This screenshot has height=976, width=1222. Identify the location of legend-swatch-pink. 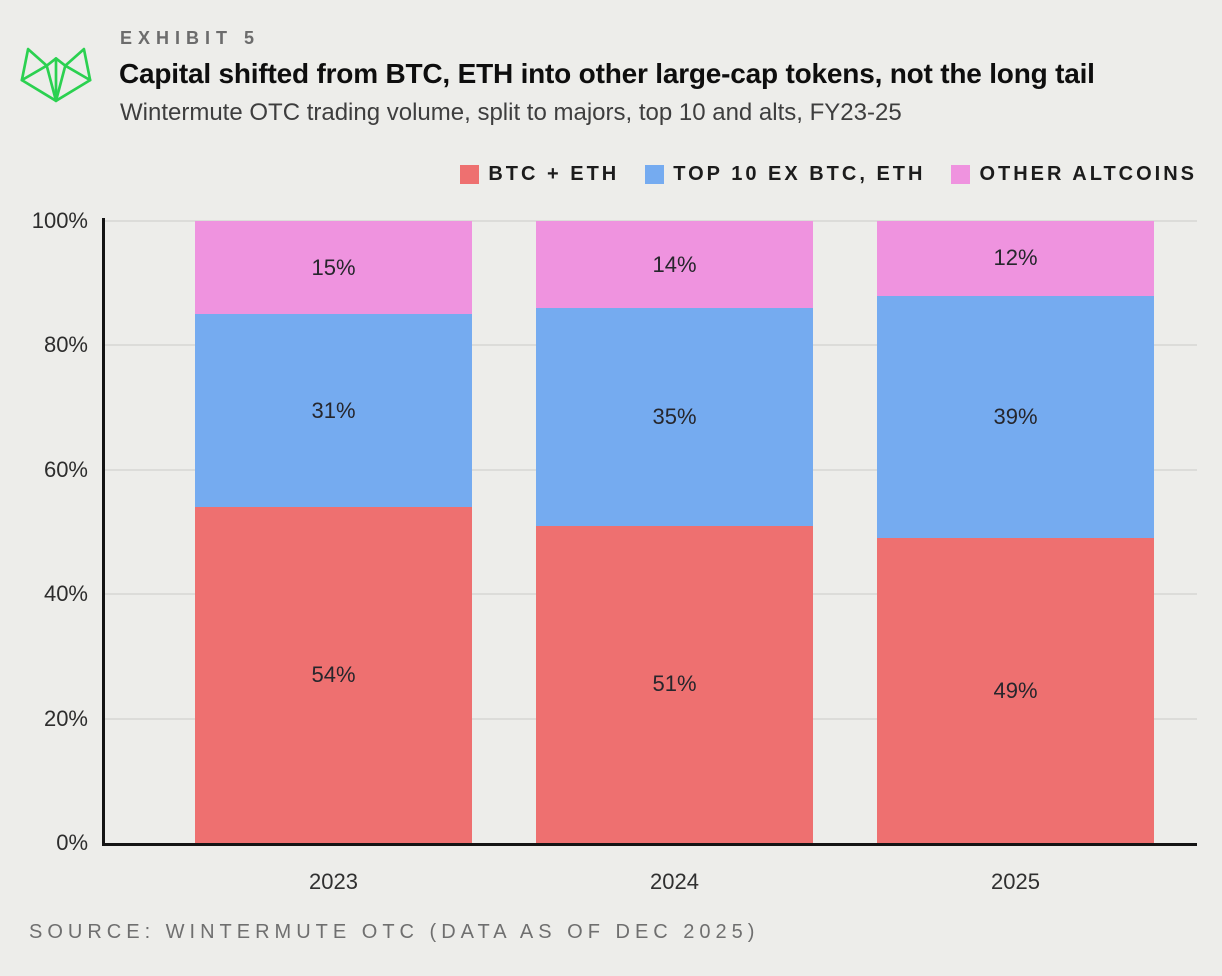
(961, 174).